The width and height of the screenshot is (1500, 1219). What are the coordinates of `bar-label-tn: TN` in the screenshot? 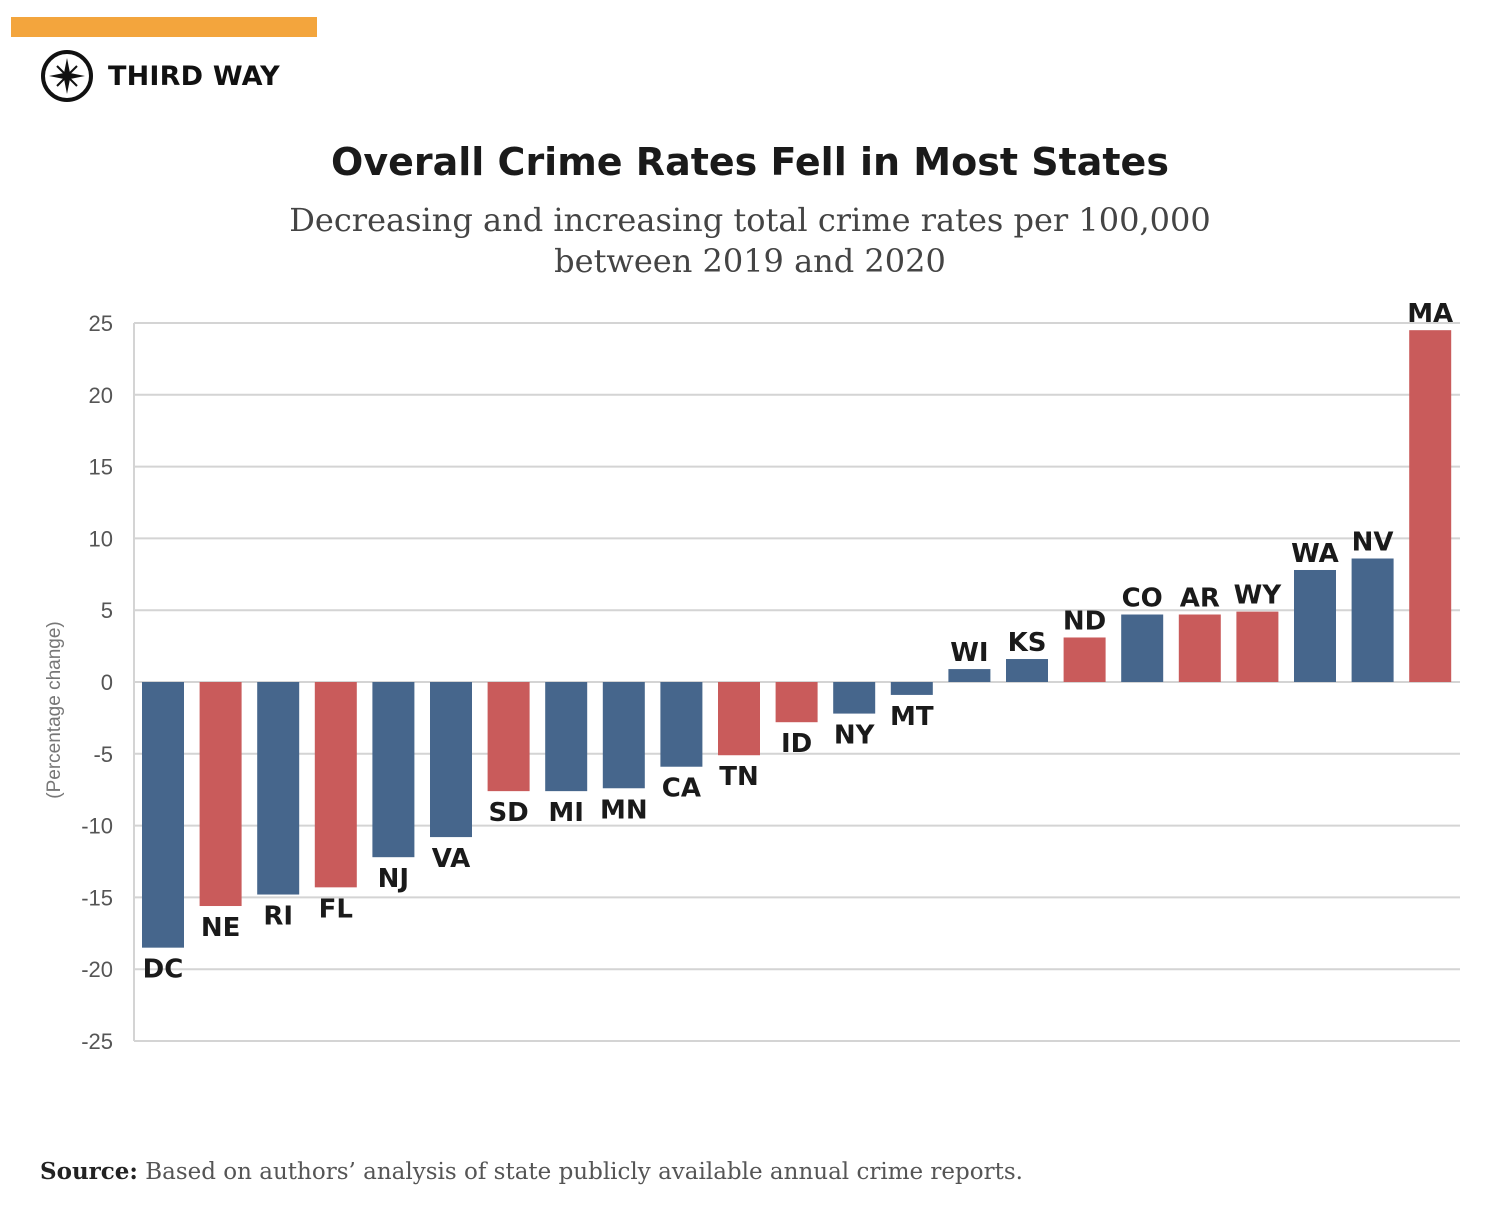 It's located at (739, 777).